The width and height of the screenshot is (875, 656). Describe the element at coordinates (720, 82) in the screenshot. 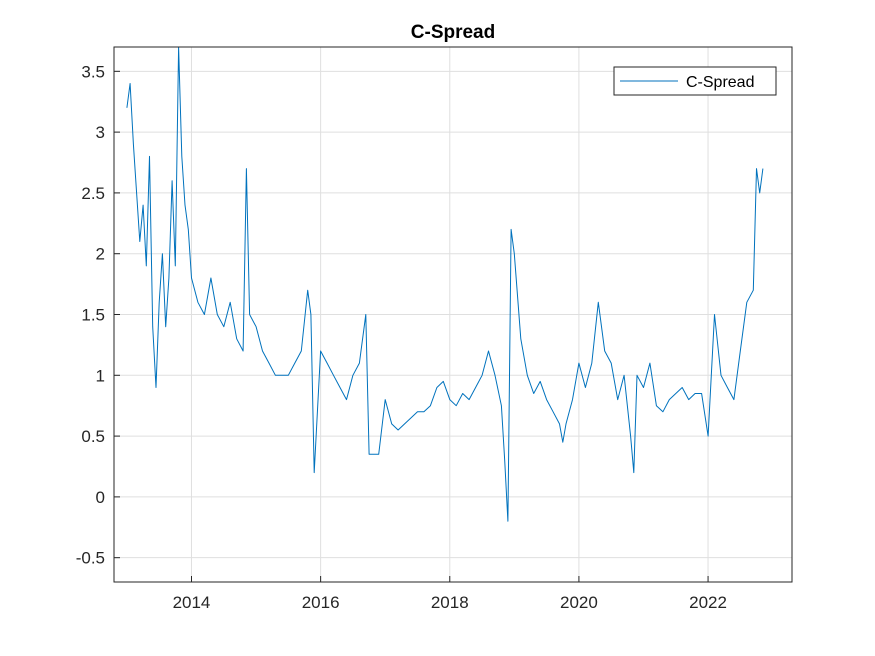

I see `legend-label: C-Spread` at that location.